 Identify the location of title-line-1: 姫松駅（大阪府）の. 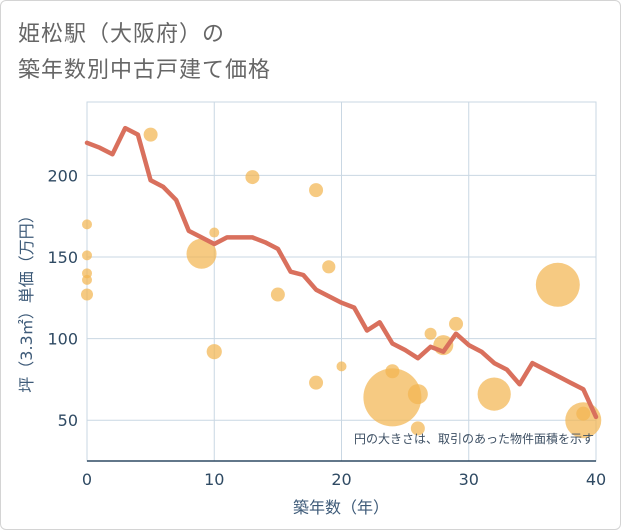
(122, 34).